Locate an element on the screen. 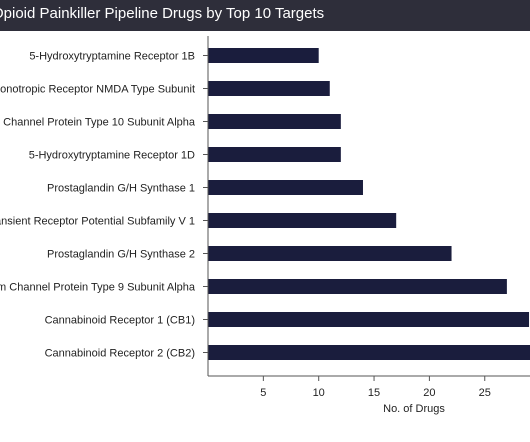  category-label-10: Cannabinoid Receptor 2 (CB2) is located at coordinates (120, 354).